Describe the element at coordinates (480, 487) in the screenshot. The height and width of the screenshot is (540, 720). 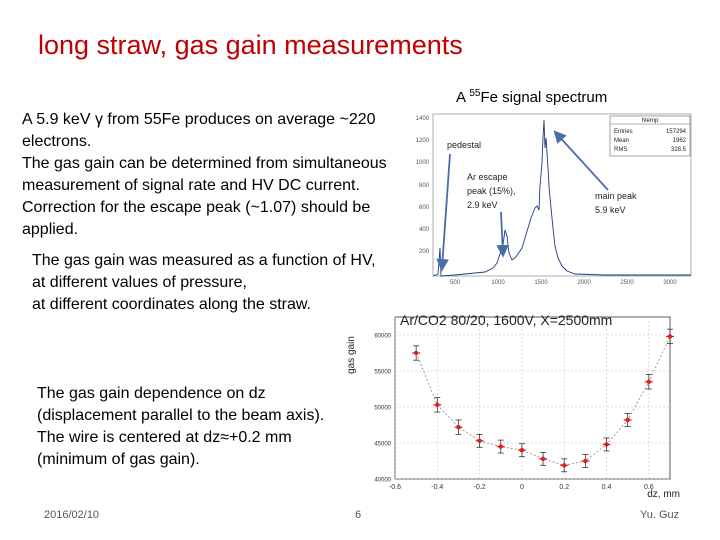
I see `chart-x-tick: -0.2` at that location.